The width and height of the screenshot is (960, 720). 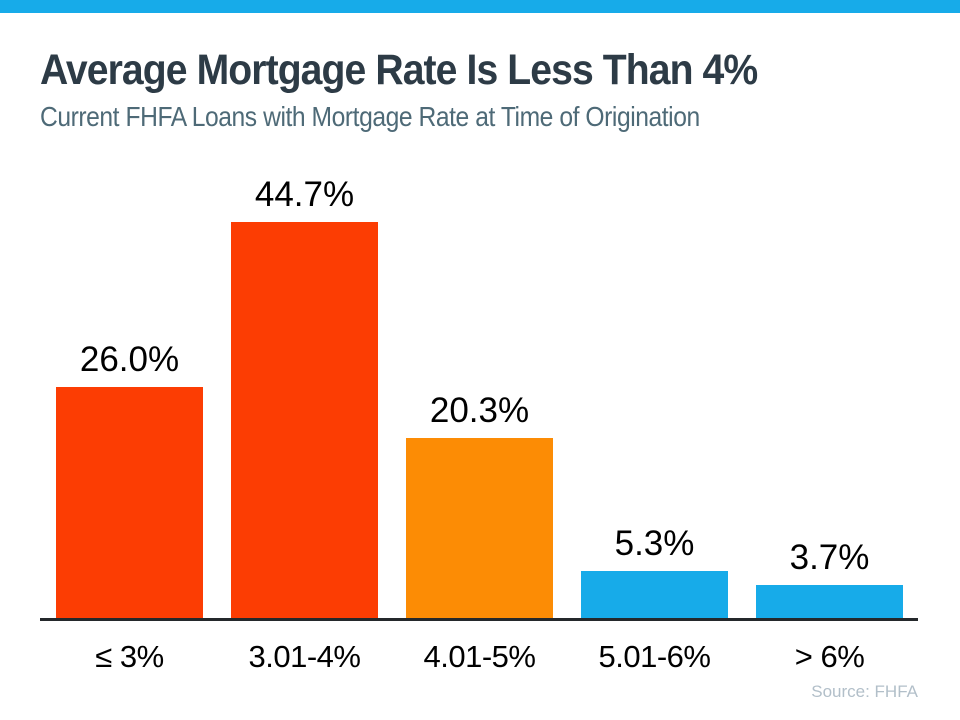 What do you see at coordinates (829, 656) in the screenshot?
I see `x-axis-label-5: > 6%` at bounding box center [829, 656].